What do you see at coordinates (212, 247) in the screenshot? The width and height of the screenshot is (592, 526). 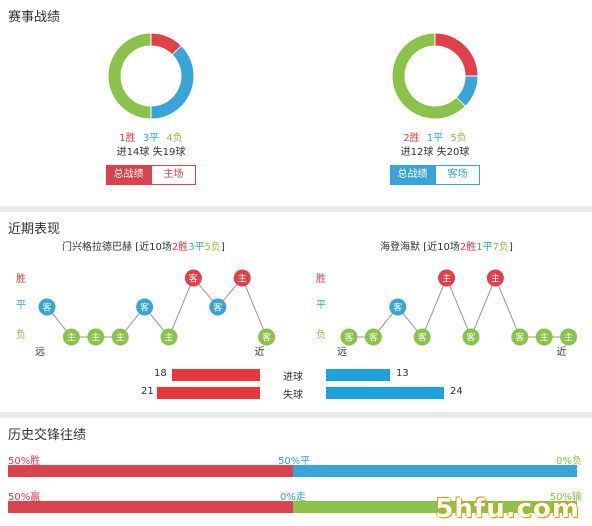 I see `home-recent-losses: 5负` at bounding box center [212, 247].